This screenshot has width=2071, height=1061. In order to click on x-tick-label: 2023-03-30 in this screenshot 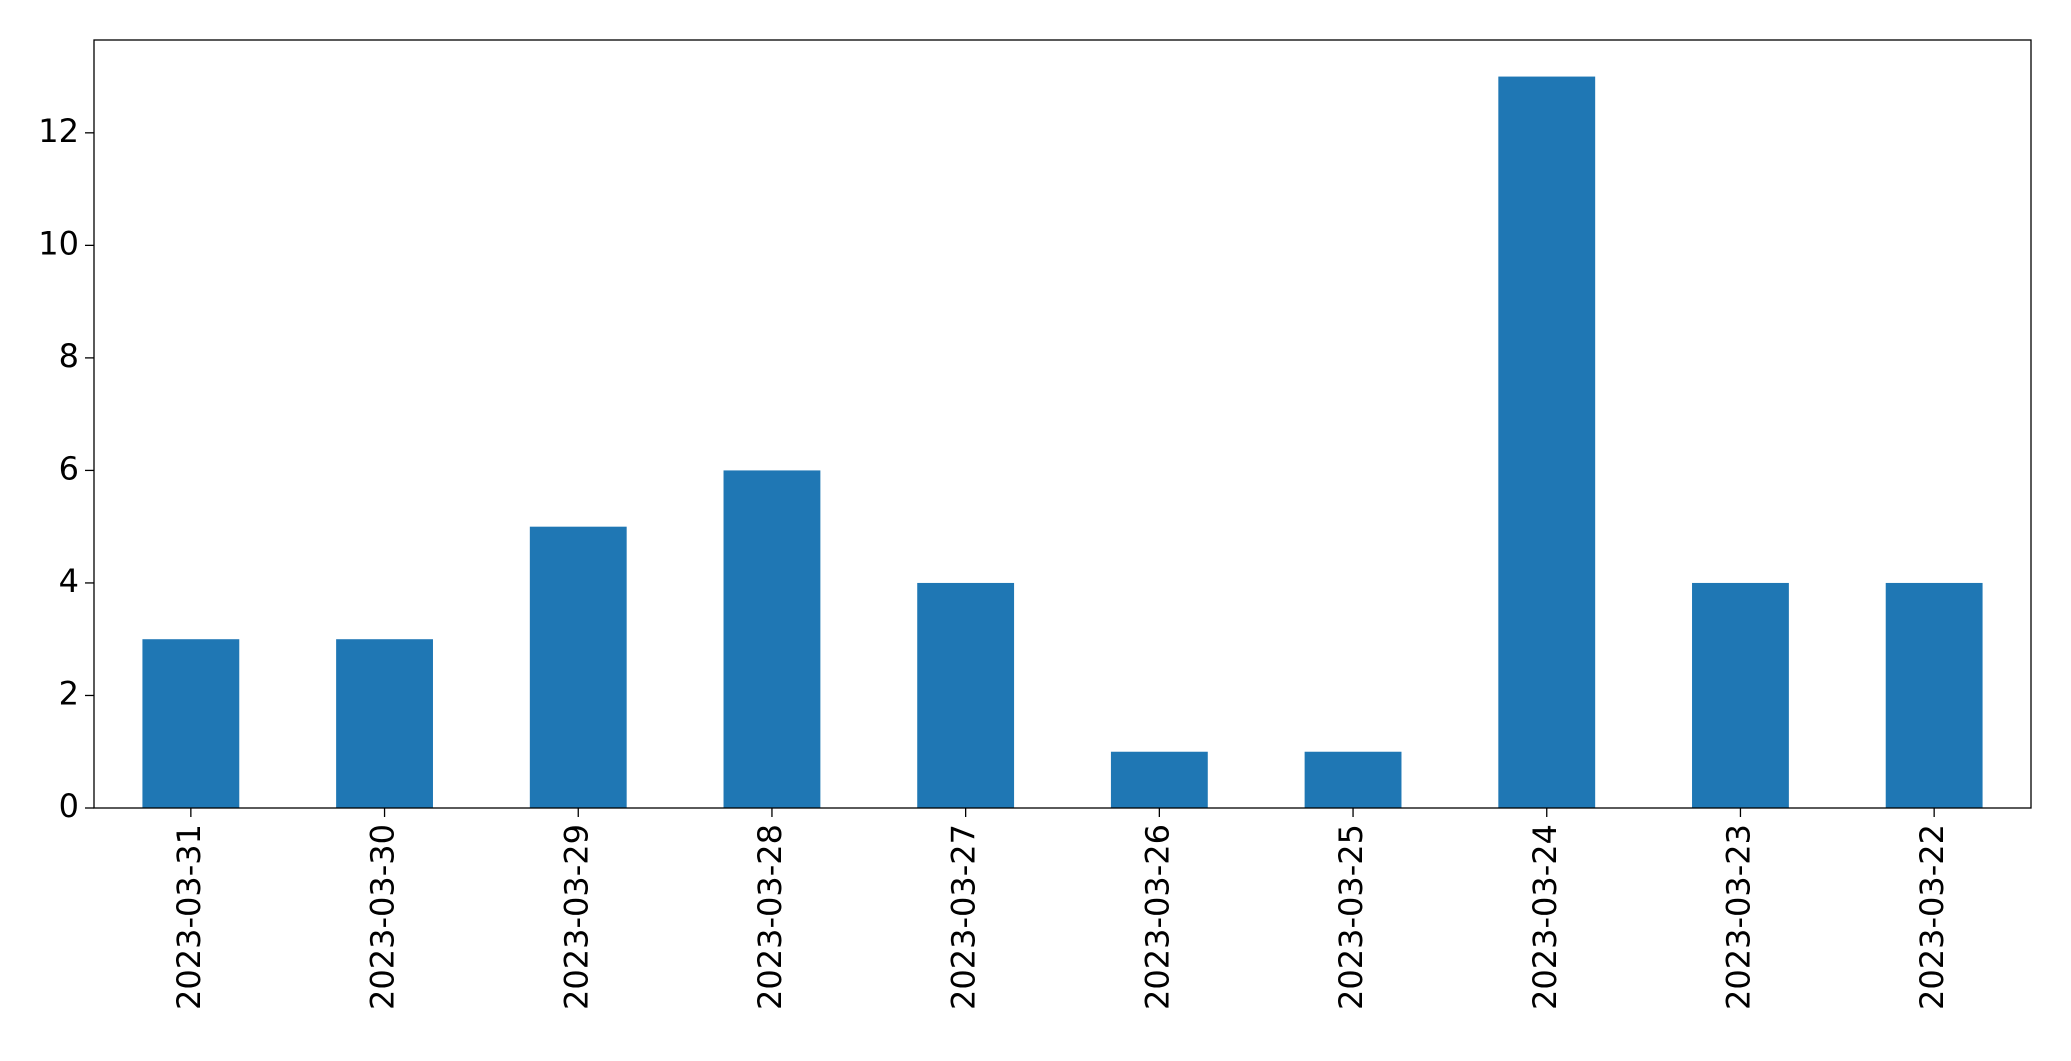, I will do `click(383, 917)`.